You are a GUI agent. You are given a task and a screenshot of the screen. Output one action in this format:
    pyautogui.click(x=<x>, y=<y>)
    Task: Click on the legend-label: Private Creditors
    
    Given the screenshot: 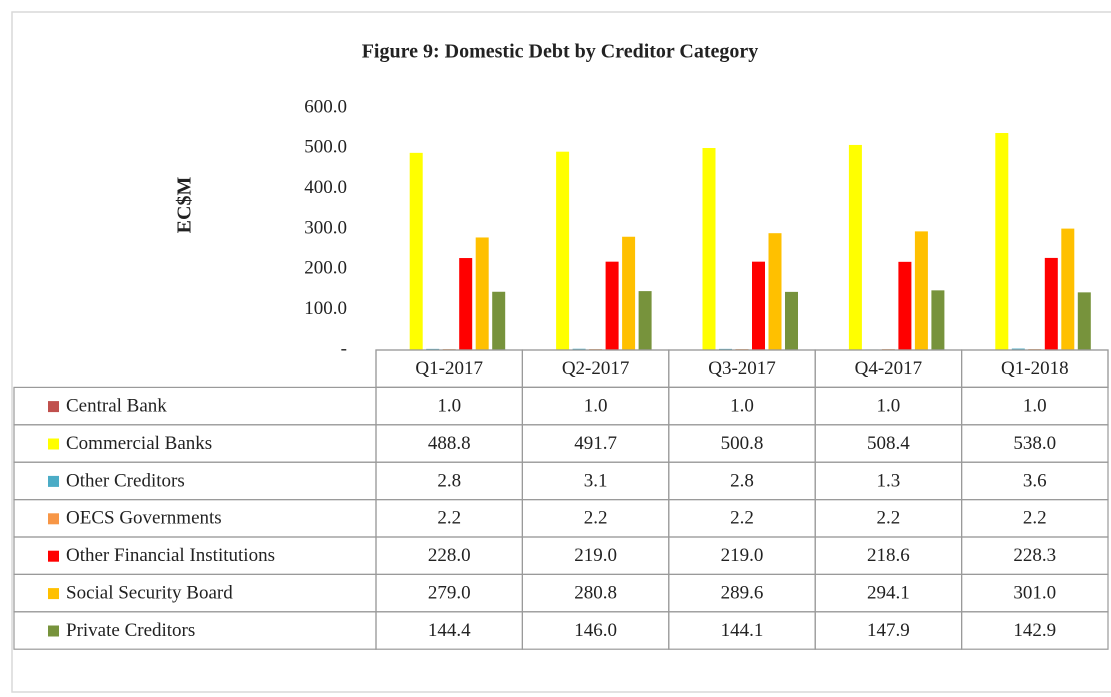 What is the action you would take?
    pyautogui.click(x=130, y=630)
    